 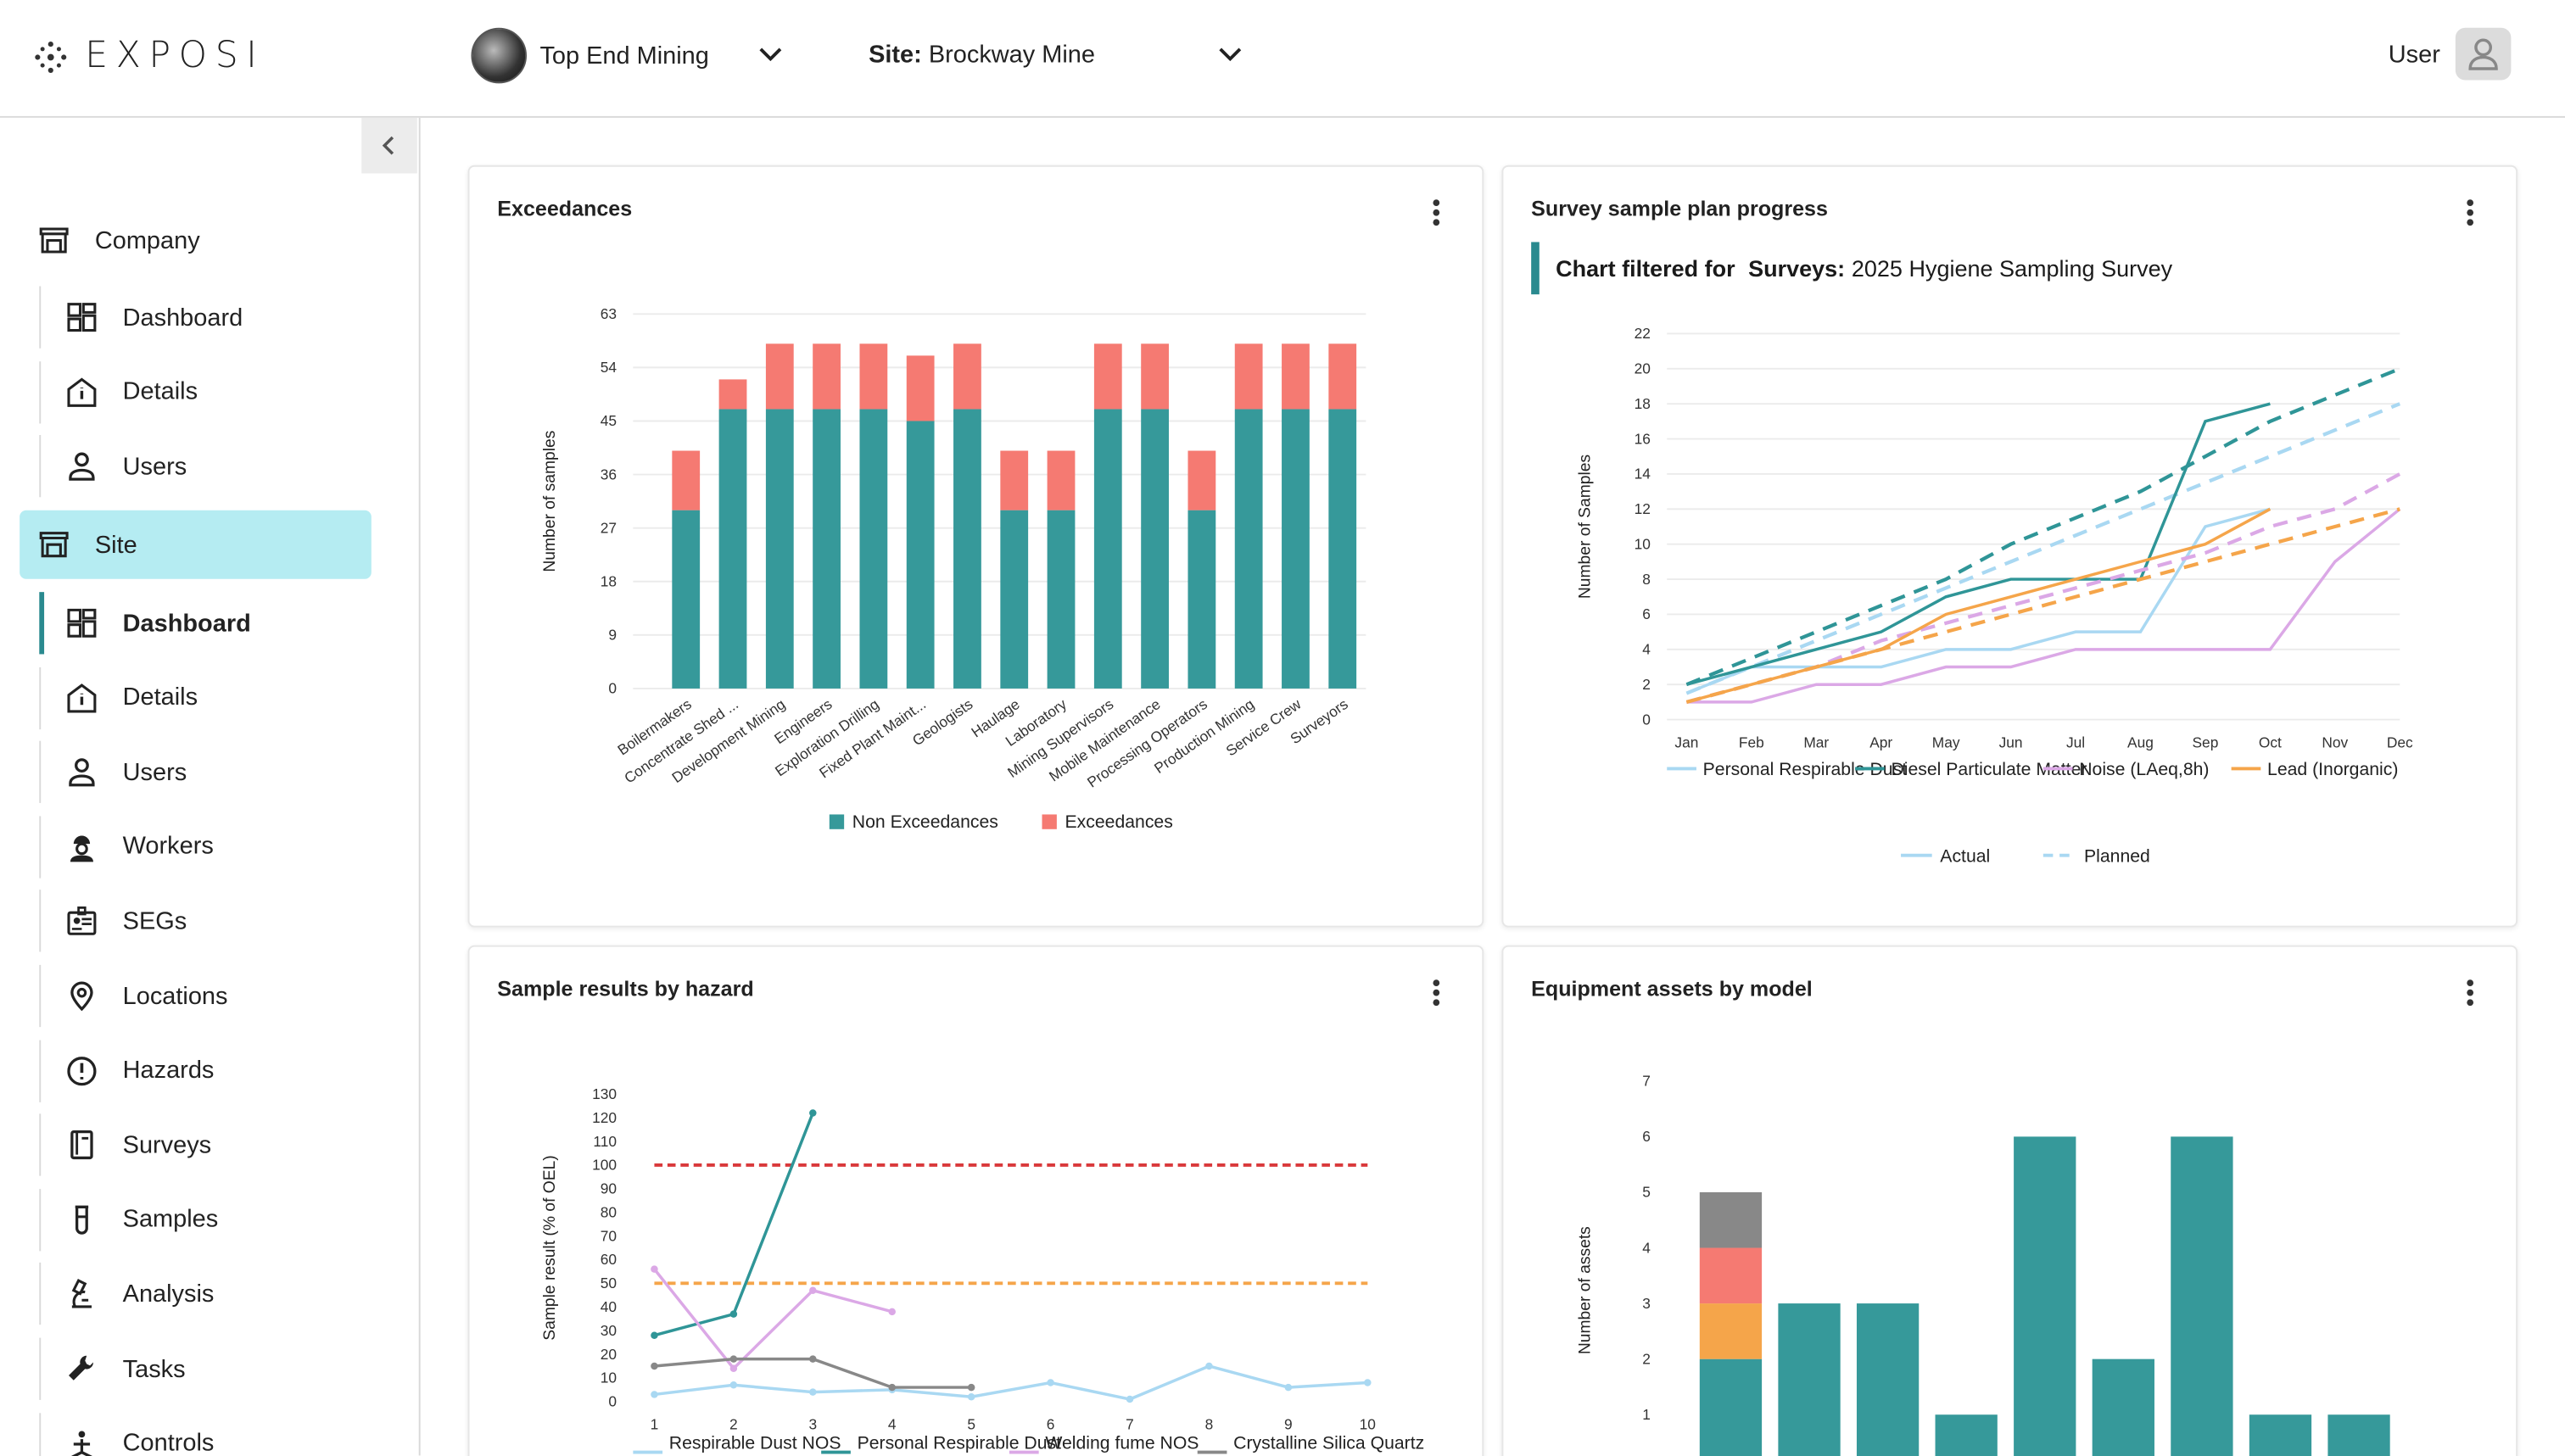 I want to click on site-selector: Site: Brockway Mine, so click(x=982, y=55).